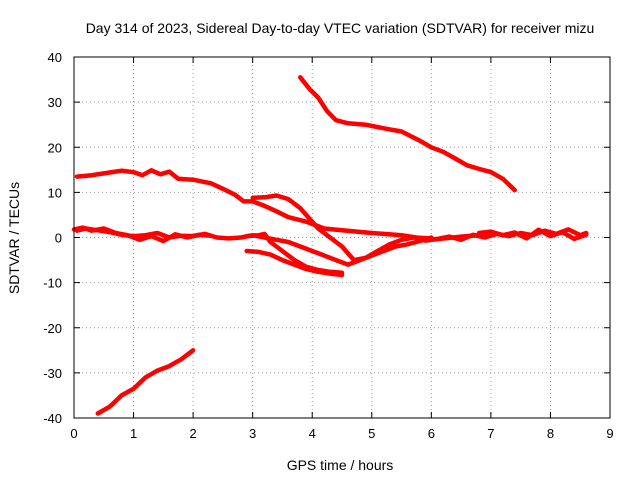  I want to click on x-tick-label: 7, so click(490, 433).